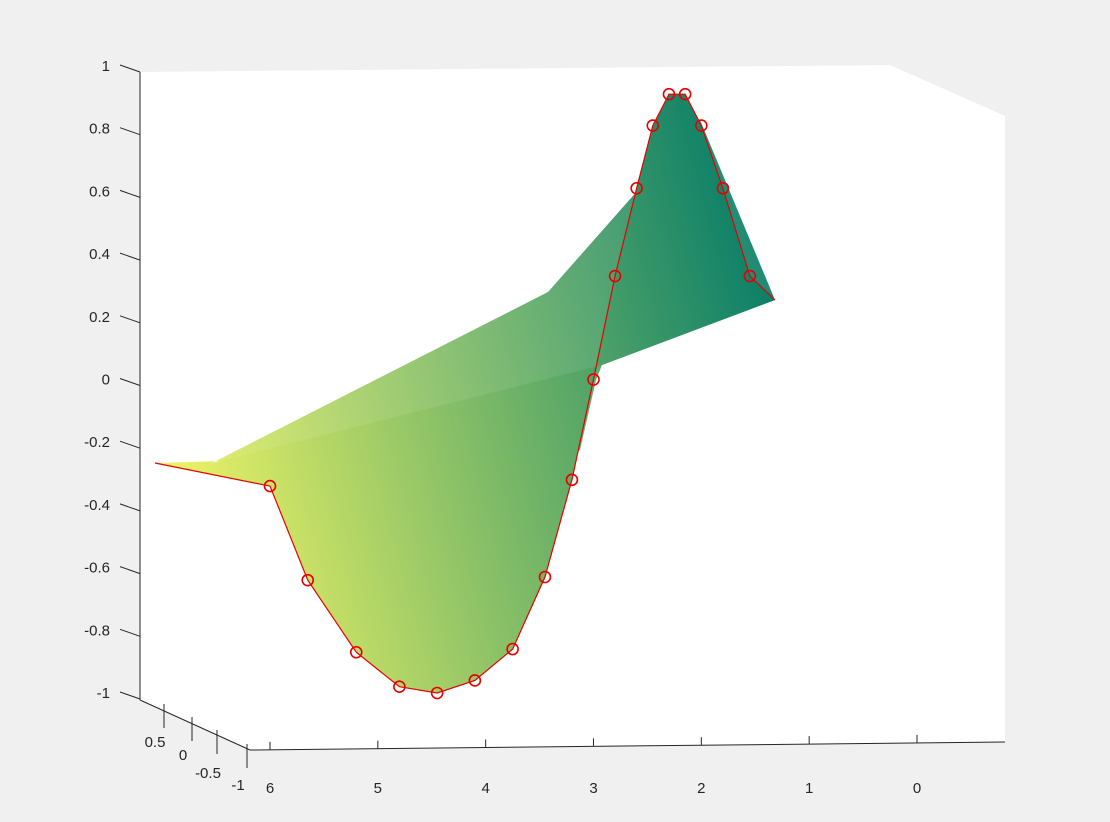 This screenshot has height=822, width=1110. Describe the element at coordinates (195, 725) in the screenshot. I see `y-axis-line` at that location.